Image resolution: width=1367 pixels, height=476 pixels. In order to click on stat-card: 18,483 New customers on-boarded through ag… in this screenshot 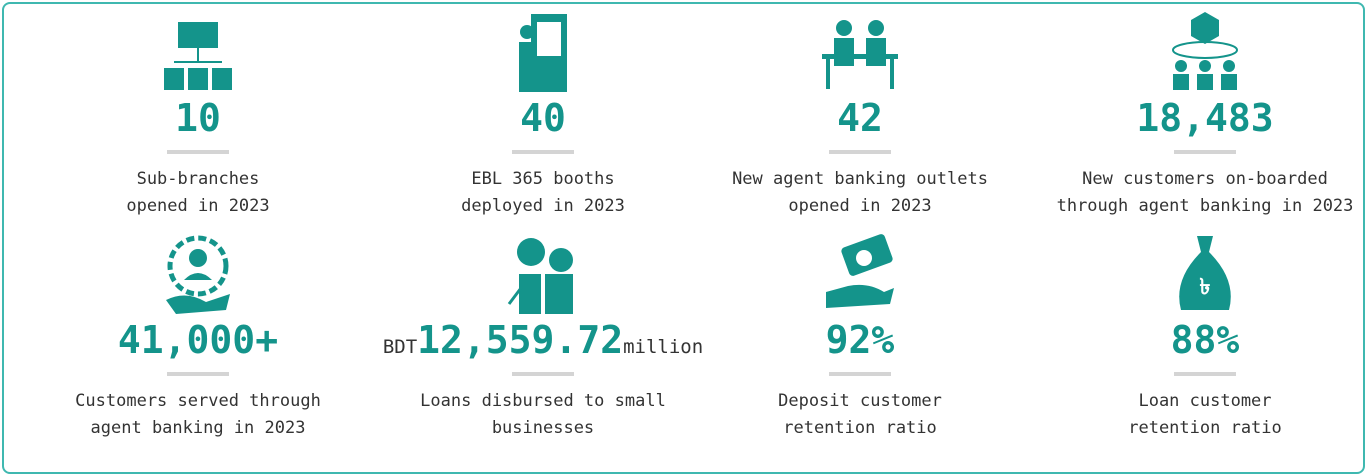, I will do `click(1201, 114)`.